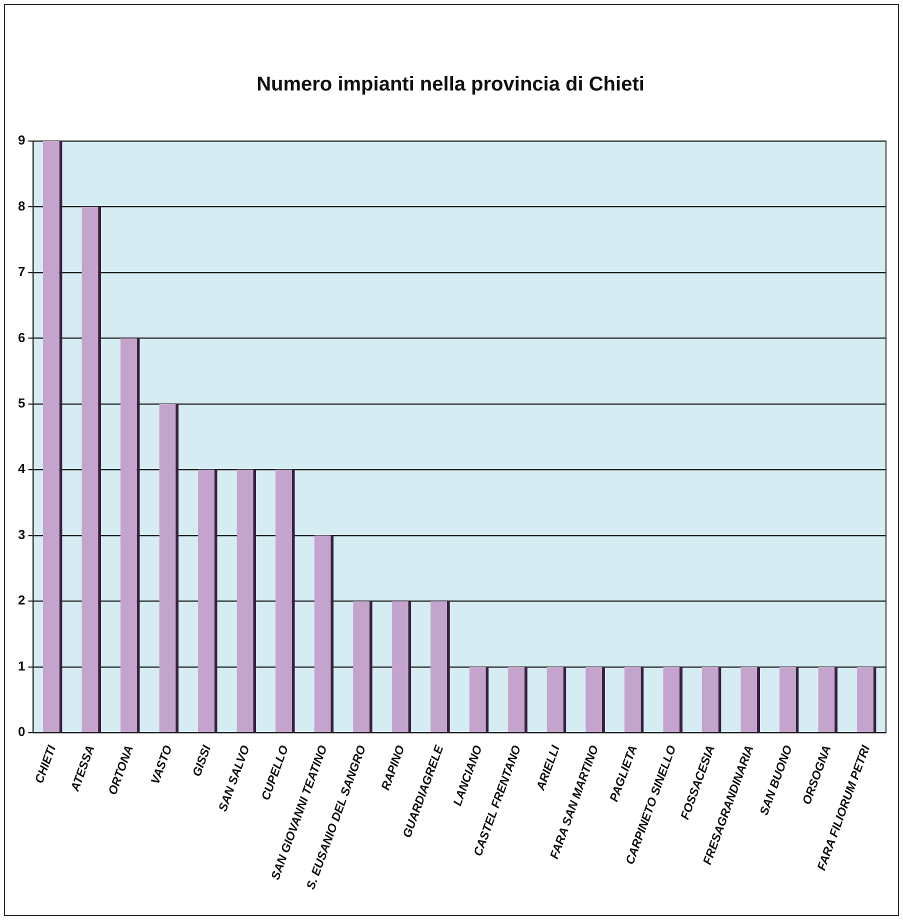 The image size is (903, 920). What do you see at coordinates (22, 206) in the screenshot?
I see `y-tick-label: 8` at bounding box center [22, 206].